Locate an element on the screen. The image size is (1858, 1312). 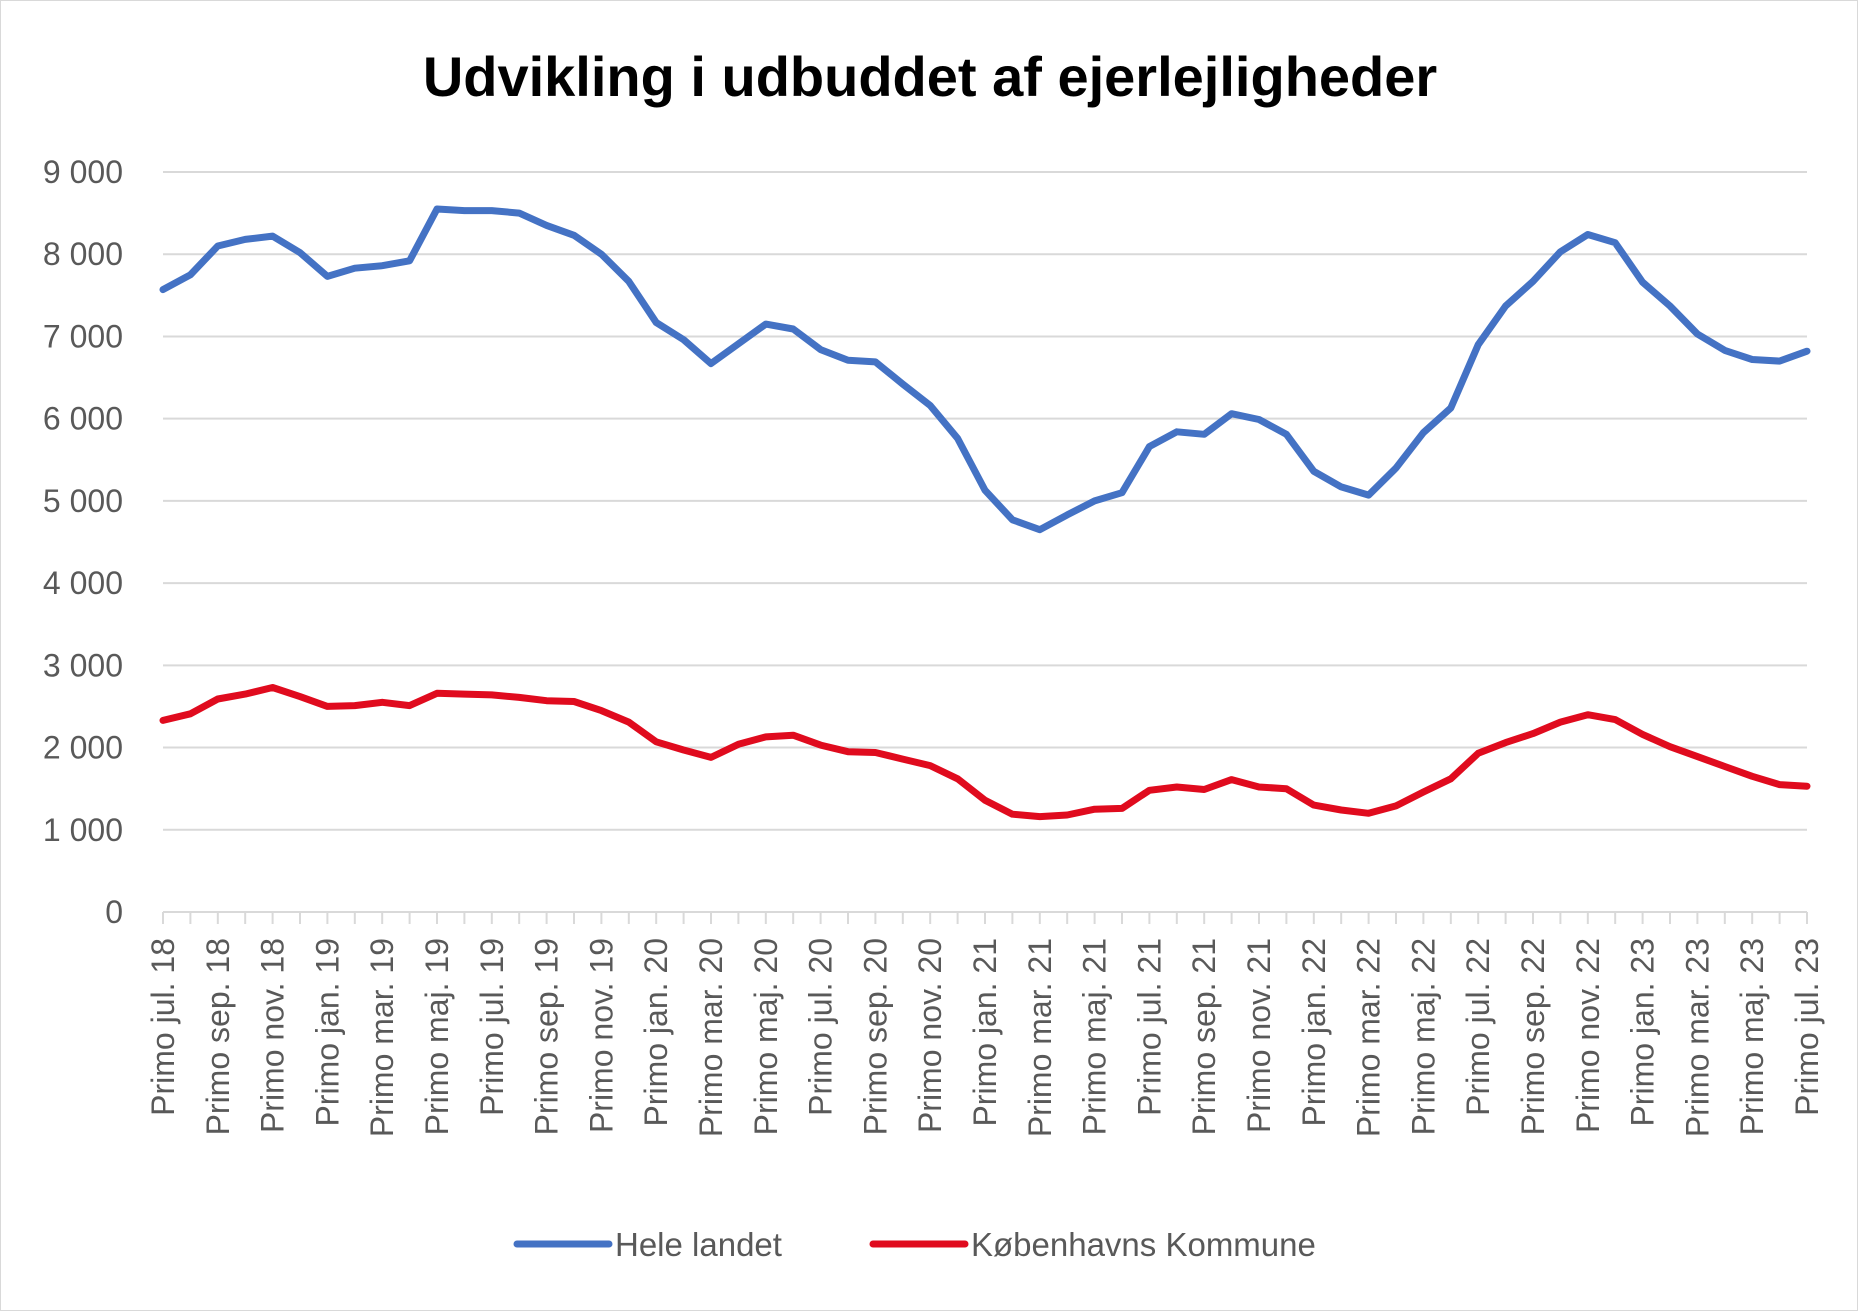
y-tick-label: 8 000 is located at coordinates (83, 254).